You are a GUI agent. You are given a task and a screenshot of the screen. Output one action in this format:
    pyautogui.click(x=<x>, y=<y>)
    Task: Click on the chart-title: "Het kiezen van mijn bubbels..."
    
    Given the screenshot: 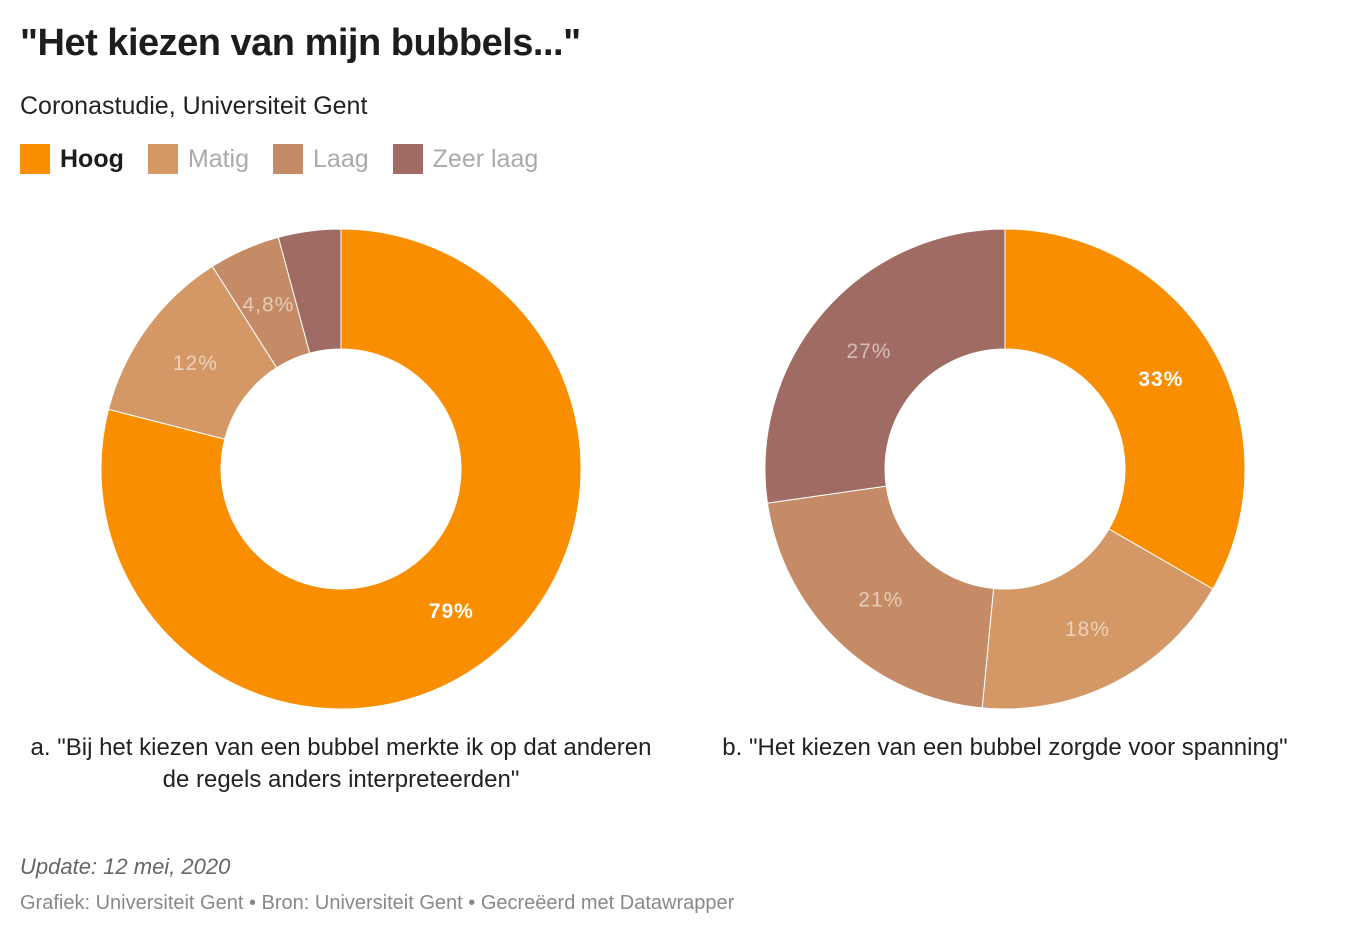 What is the action you would take?
    pyautogui.click(x=300, y=43)
    